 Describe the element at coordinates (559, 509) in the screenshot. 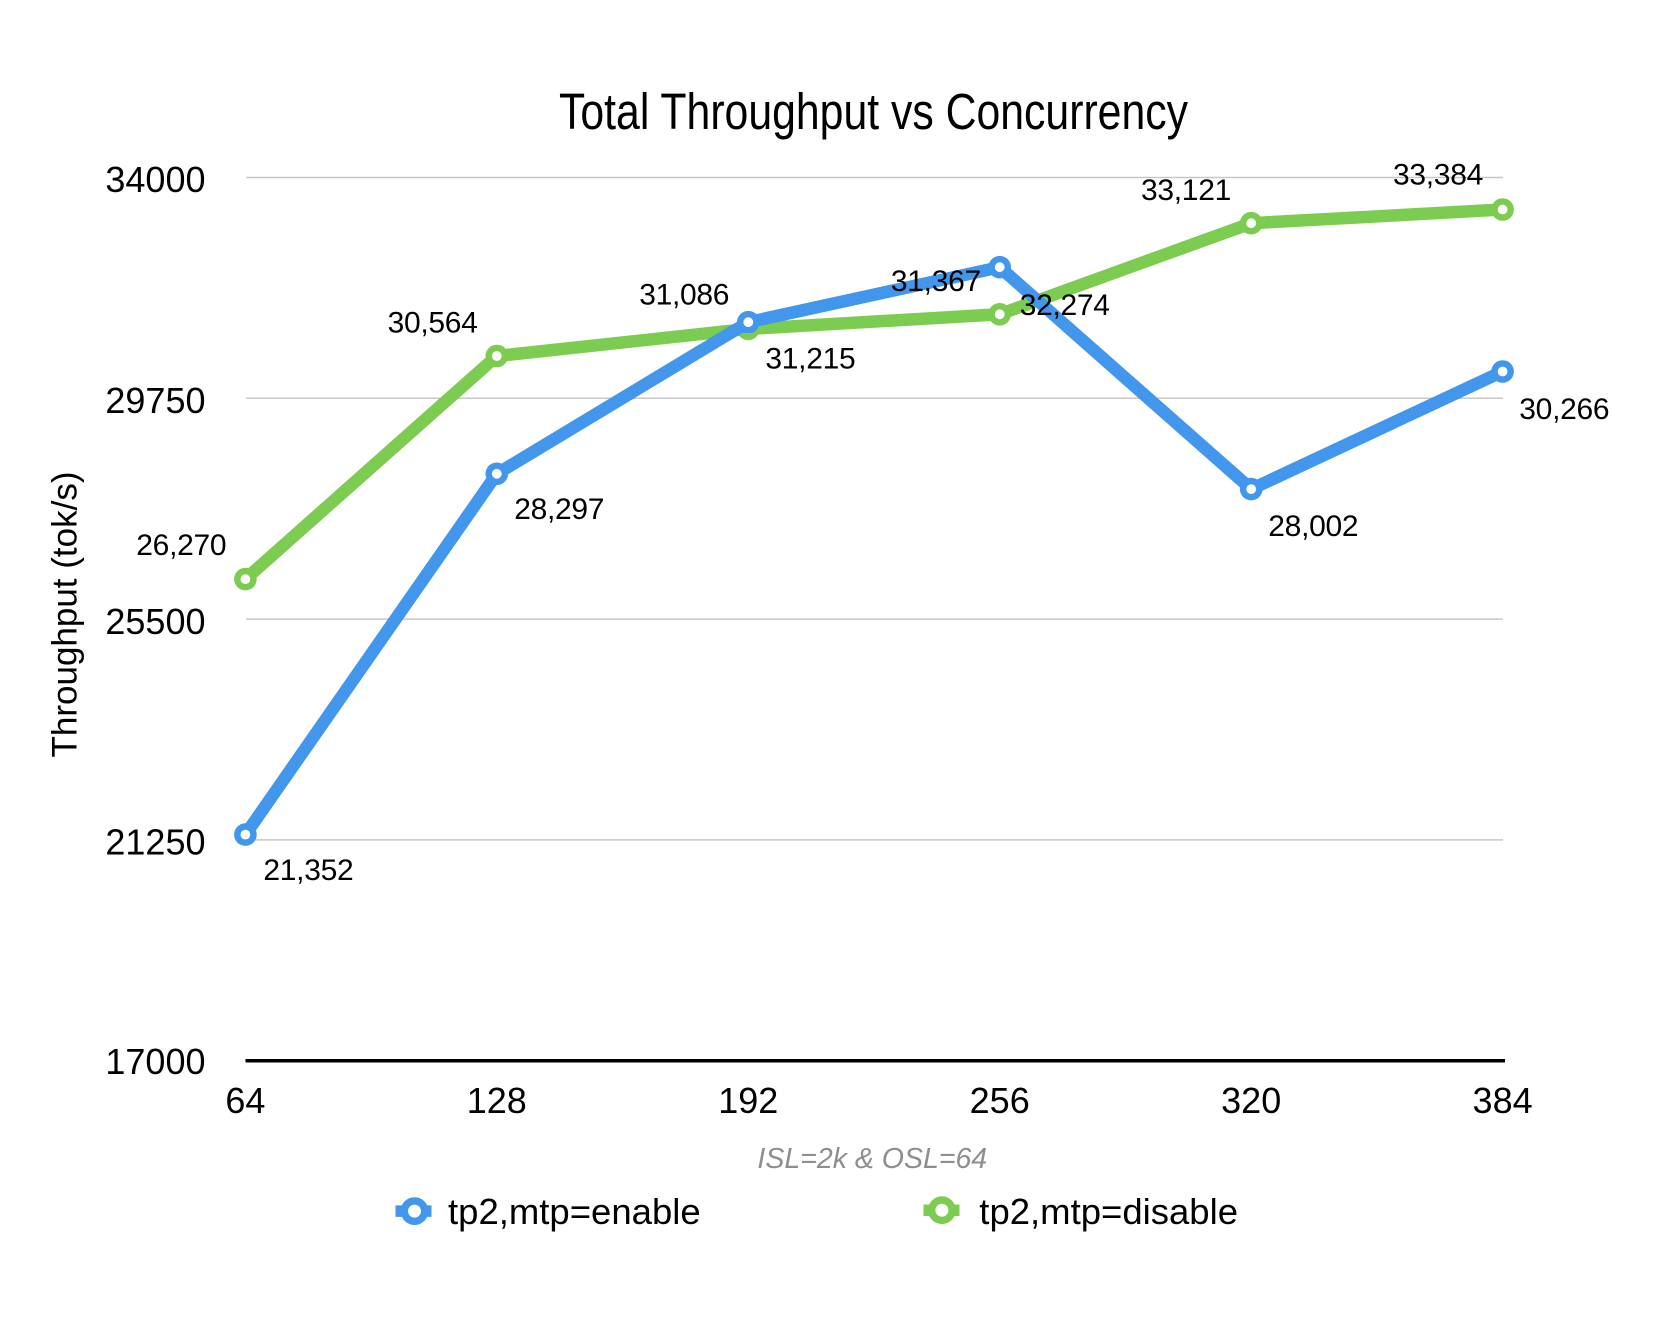

I see `svg-text: 28,297` at that location.